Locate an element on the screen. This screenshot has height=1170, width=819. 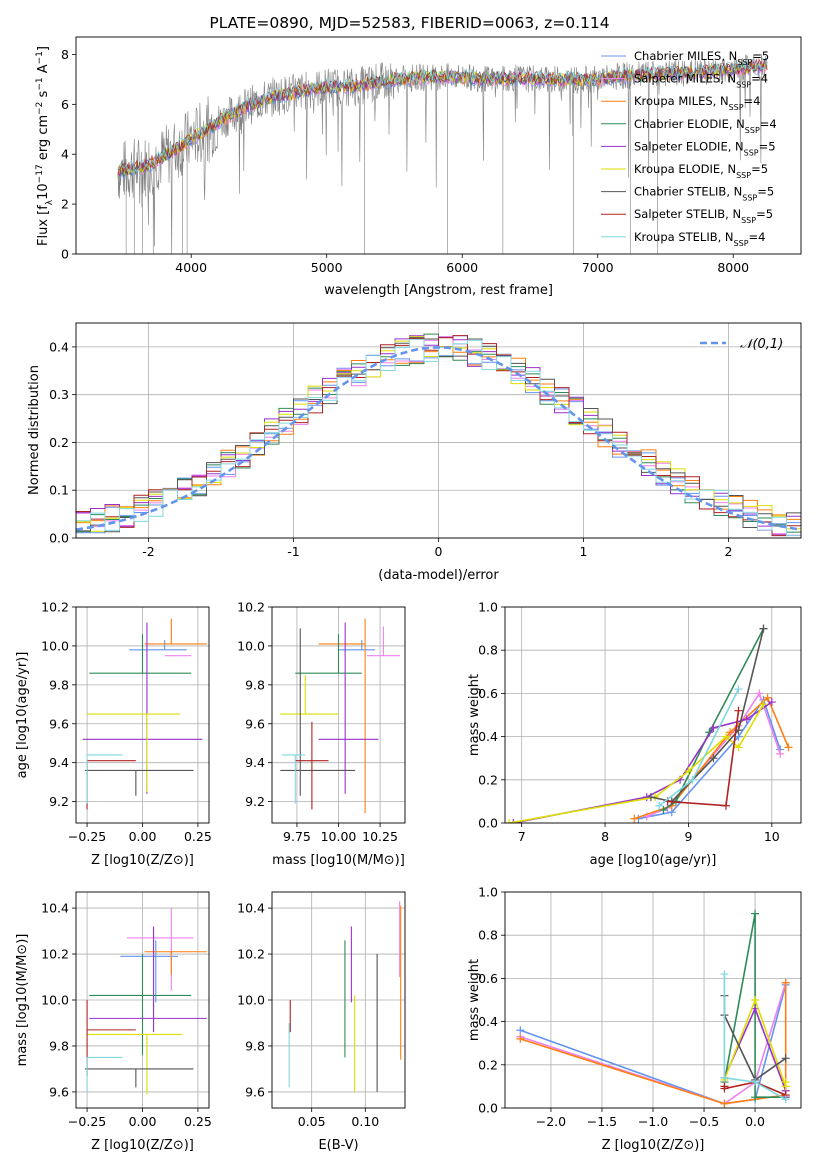
legend-entry: Chabrier ELODIE, NSSP=4 is located at coordinates (705, 126).